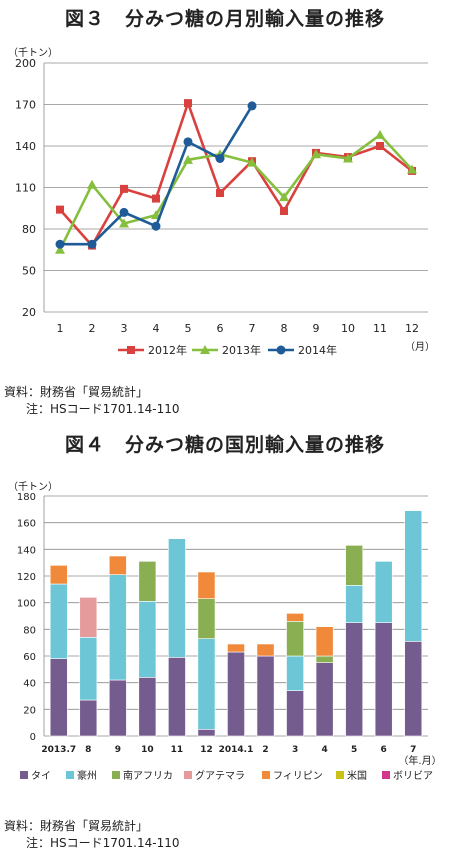 The image size is (450, 852). What do you see at coordinates (284, 328) in the screenshot?
I see `chart1-x-tick-label: 8` at bounding box center [284, 328].